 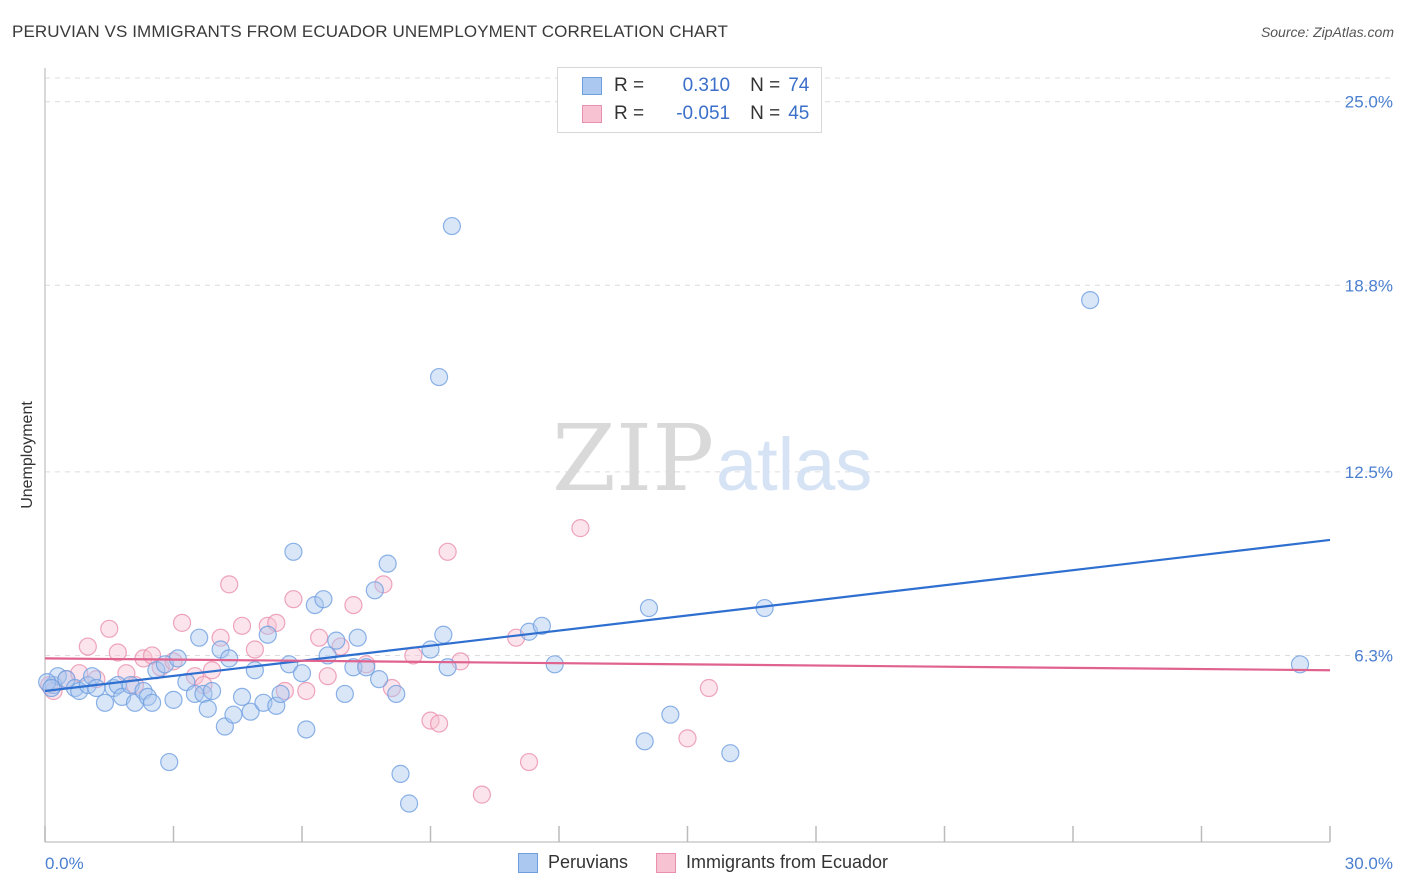 What do you see at coordinates (633, 458) in the screenshot?
I see `watermark-zip-text: ZIP` at bounding box center [633, 458].